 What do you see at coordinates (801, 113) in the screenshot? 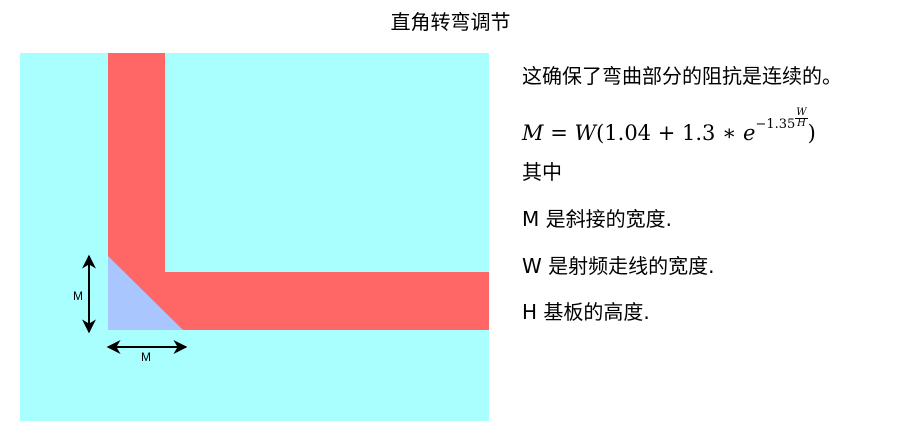
I see `fraction-numerator: W` at bounding box center [801, 113].